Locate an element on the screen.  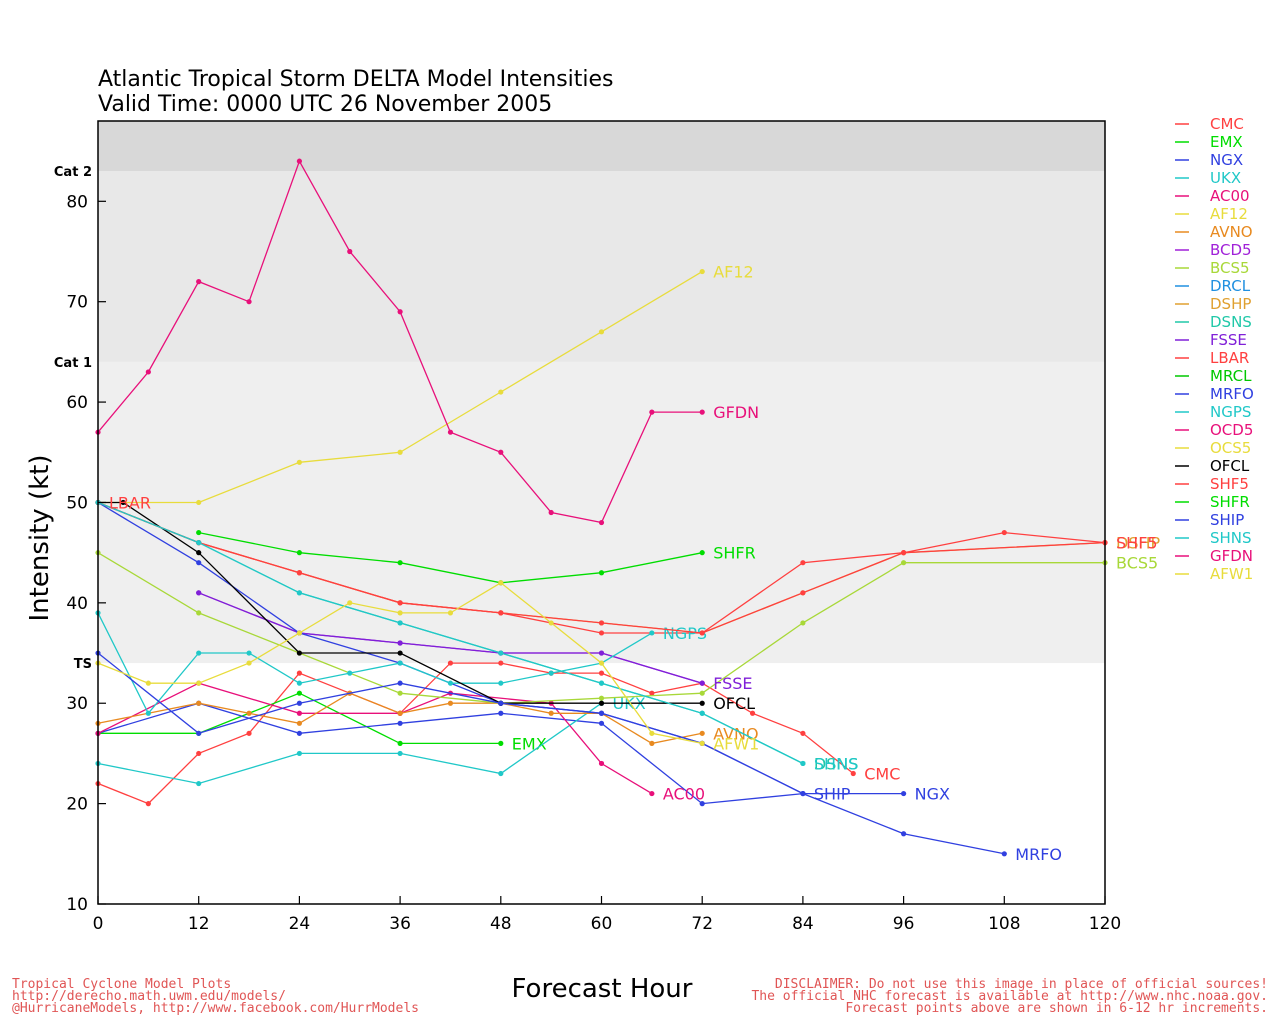
series-end-label: FSSE is located at coordinates (732, 683).